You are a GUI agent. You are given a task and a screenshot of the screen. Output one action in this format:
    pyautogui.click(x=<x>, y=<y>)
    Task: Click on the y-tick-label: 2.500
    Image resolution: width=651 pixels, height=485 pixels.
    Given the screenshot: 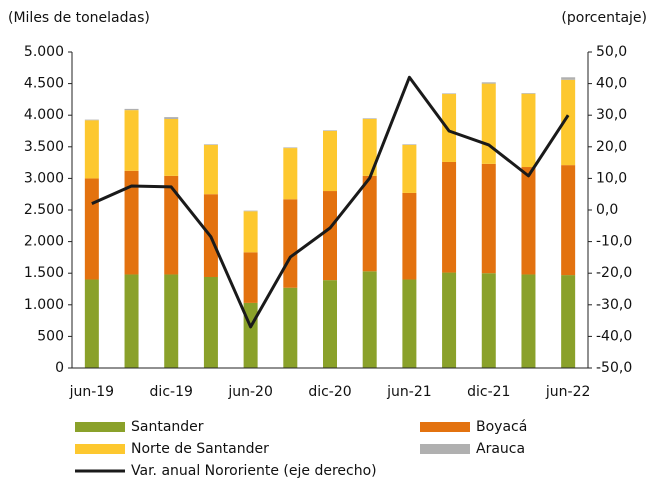 What is the action you would take?
    pyautogui.click(x=44, y=210)
    